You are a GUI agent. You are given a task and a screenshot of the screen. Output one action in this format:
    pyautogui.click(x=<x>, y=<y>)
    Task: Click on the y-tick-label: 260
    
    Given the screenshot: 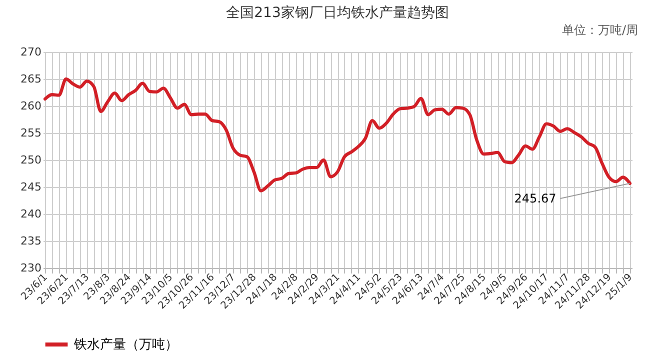 What is the action you would take?
    pyautogui.click(x=31, y=106)
    